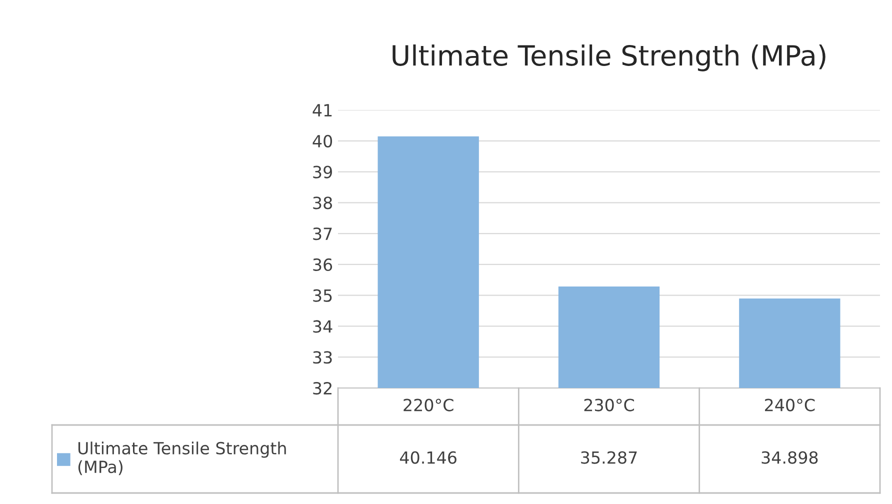  What do you see at coordinates (609, 405) in the screenshot?
I see `x-tick-label: 230°C` at bounding box center [609, 405].